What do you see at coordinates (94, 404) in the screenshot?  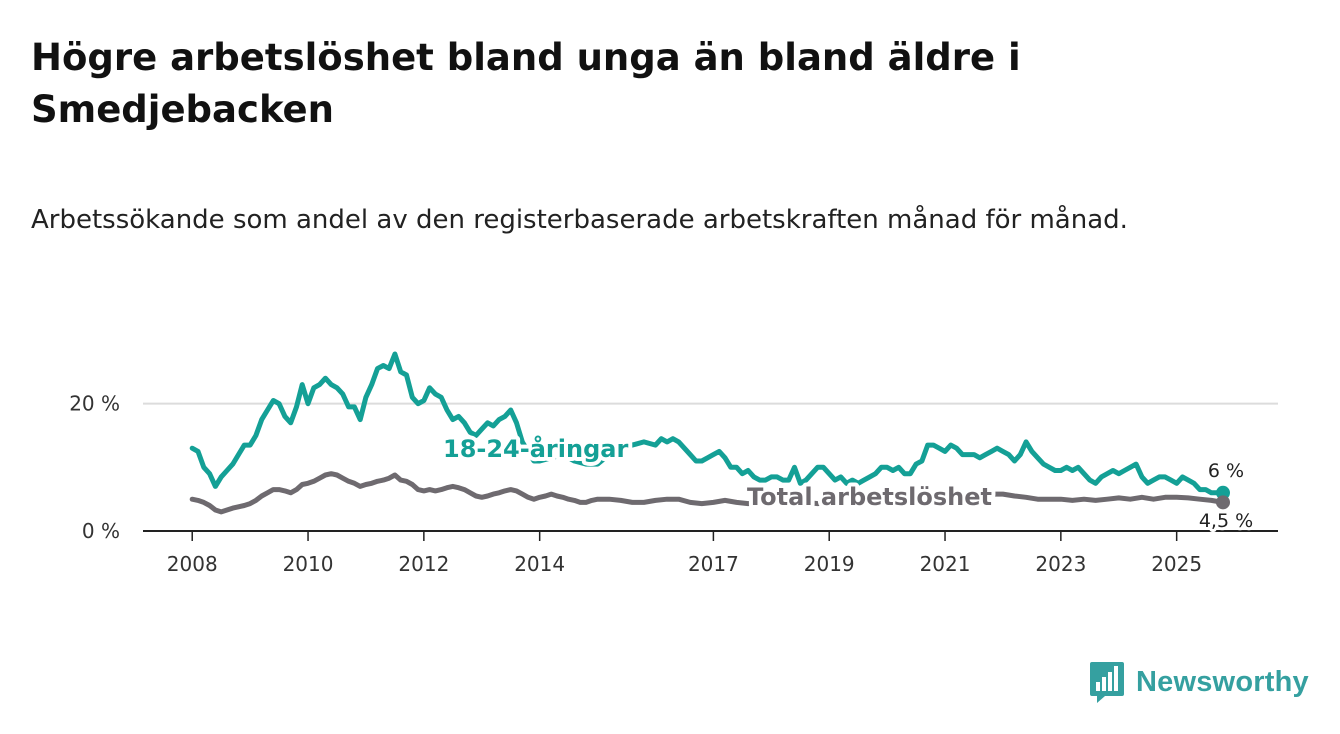 I see `y-tick-label: 20 %` at bounding box center [94, 404].